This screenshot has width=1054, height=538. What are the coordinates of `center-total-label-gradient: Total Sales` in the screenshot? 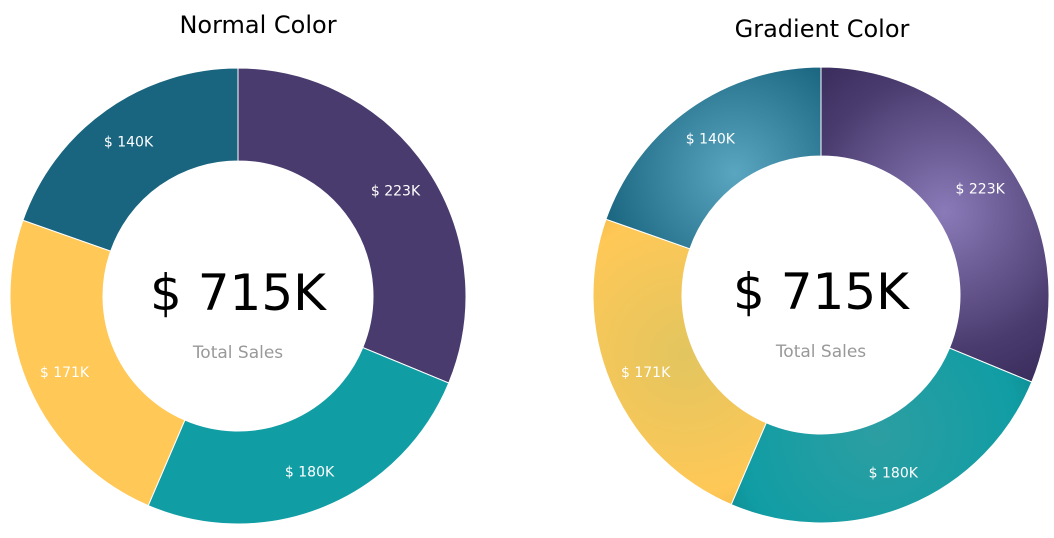 It's located at (820, 352).